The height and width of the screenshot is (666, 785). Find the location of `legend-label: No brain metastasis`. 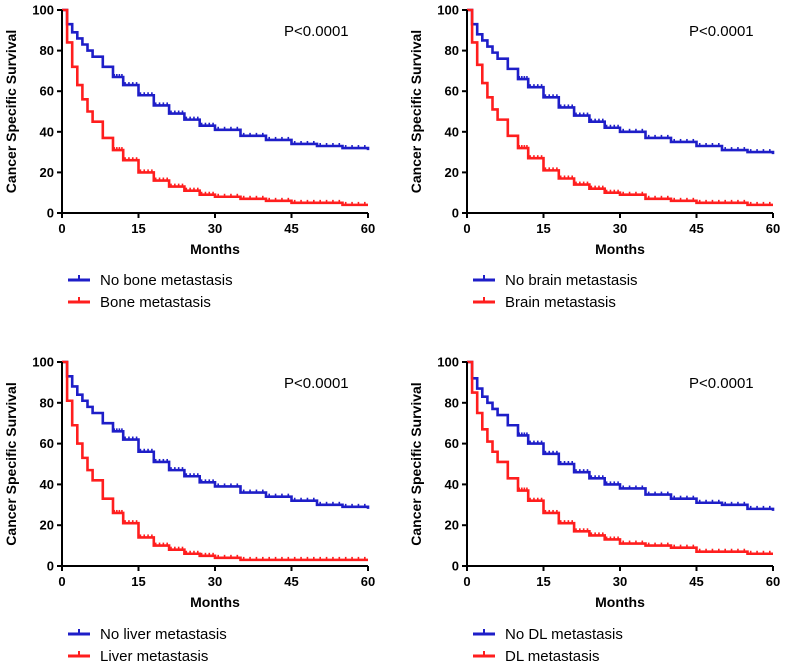

legend-label: No brain metastasis is located at coordinates (571, 280).